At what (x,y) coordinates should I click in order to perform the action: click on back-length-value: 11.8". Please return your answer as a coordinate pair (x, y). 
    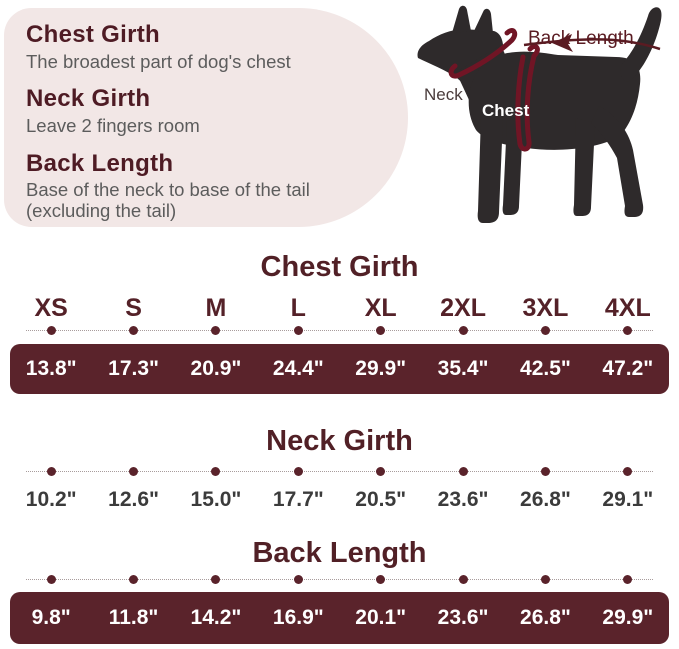
    Looking at the image, I should click on (133, 617).